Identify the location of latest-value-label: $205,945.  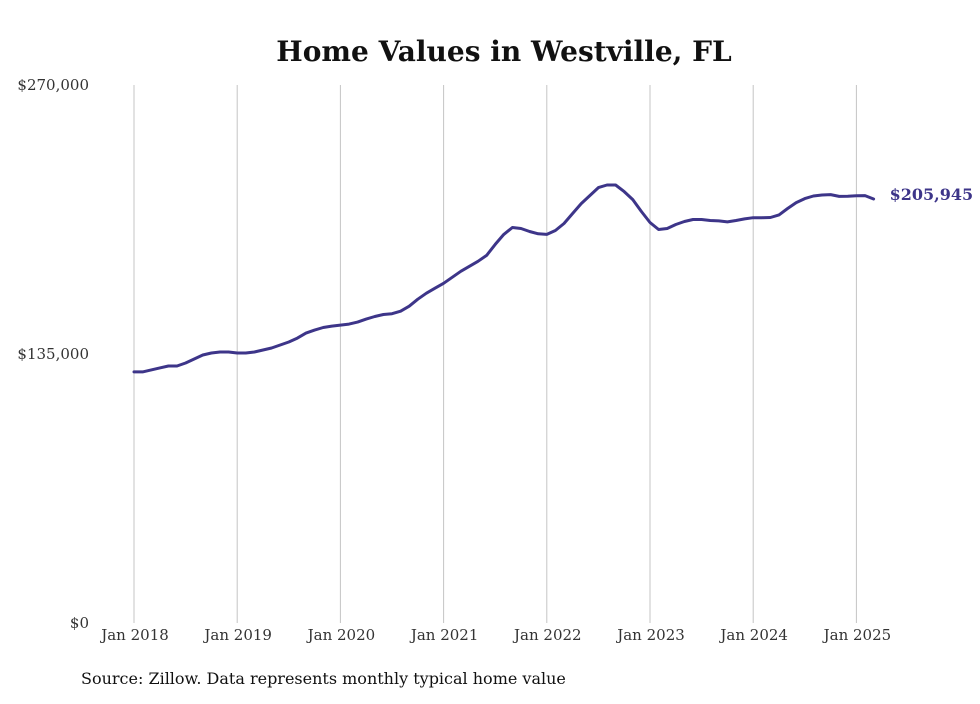
(932, 194).